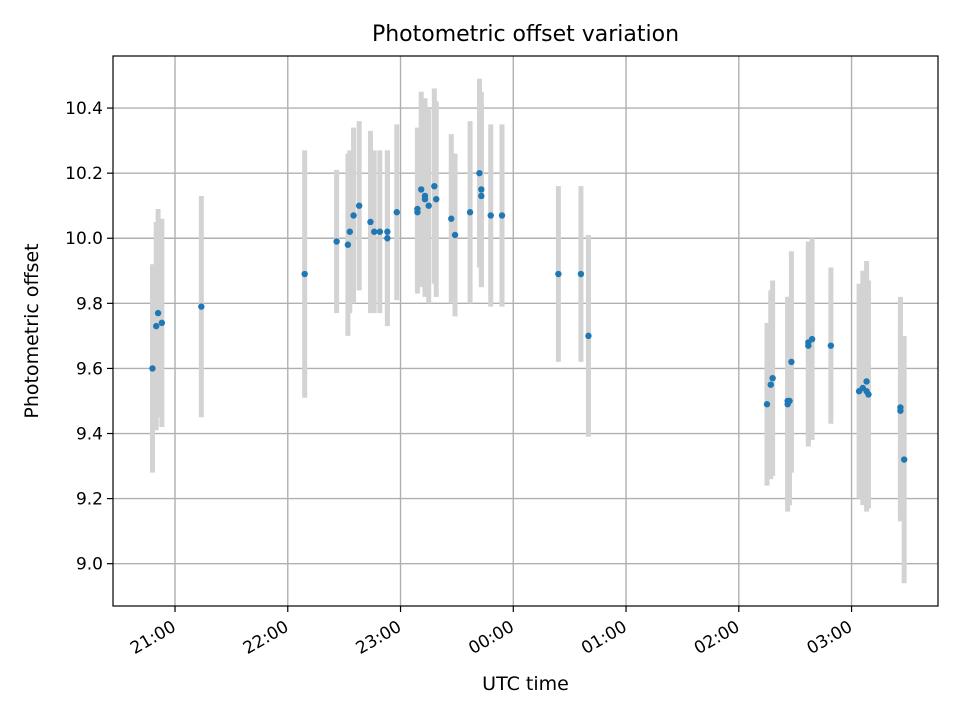 This screenshot has width=960, height=720. Describe the element at coordinates (153, 638) in the screenshot. I see `x-tick-label: 21:00` at that location.